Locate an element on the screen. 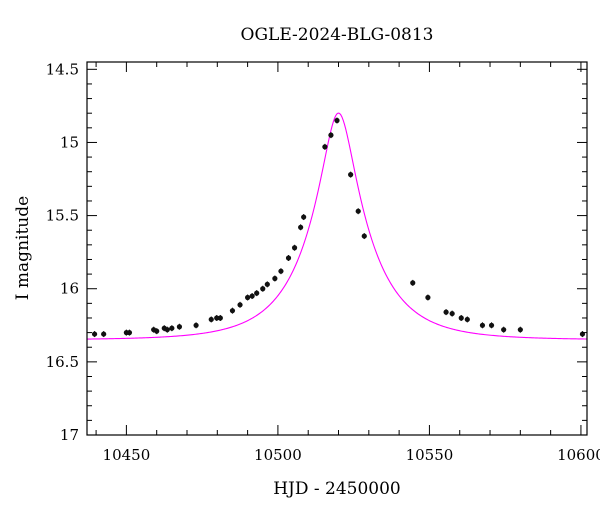 Image resolution: width=600 pixels, height=512 pixels. y-axis-label: I magnitude is located at coordinates (23, 248).